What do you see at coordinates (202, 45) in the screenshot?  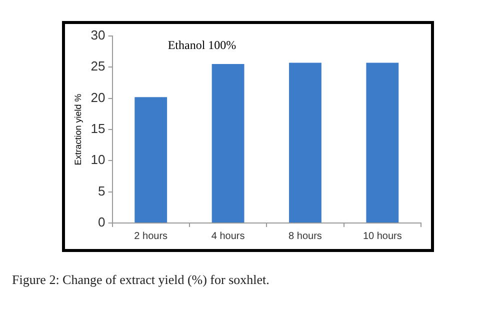 I see `chart-title: Ethanol 100%` at bounding box center [202, 45].